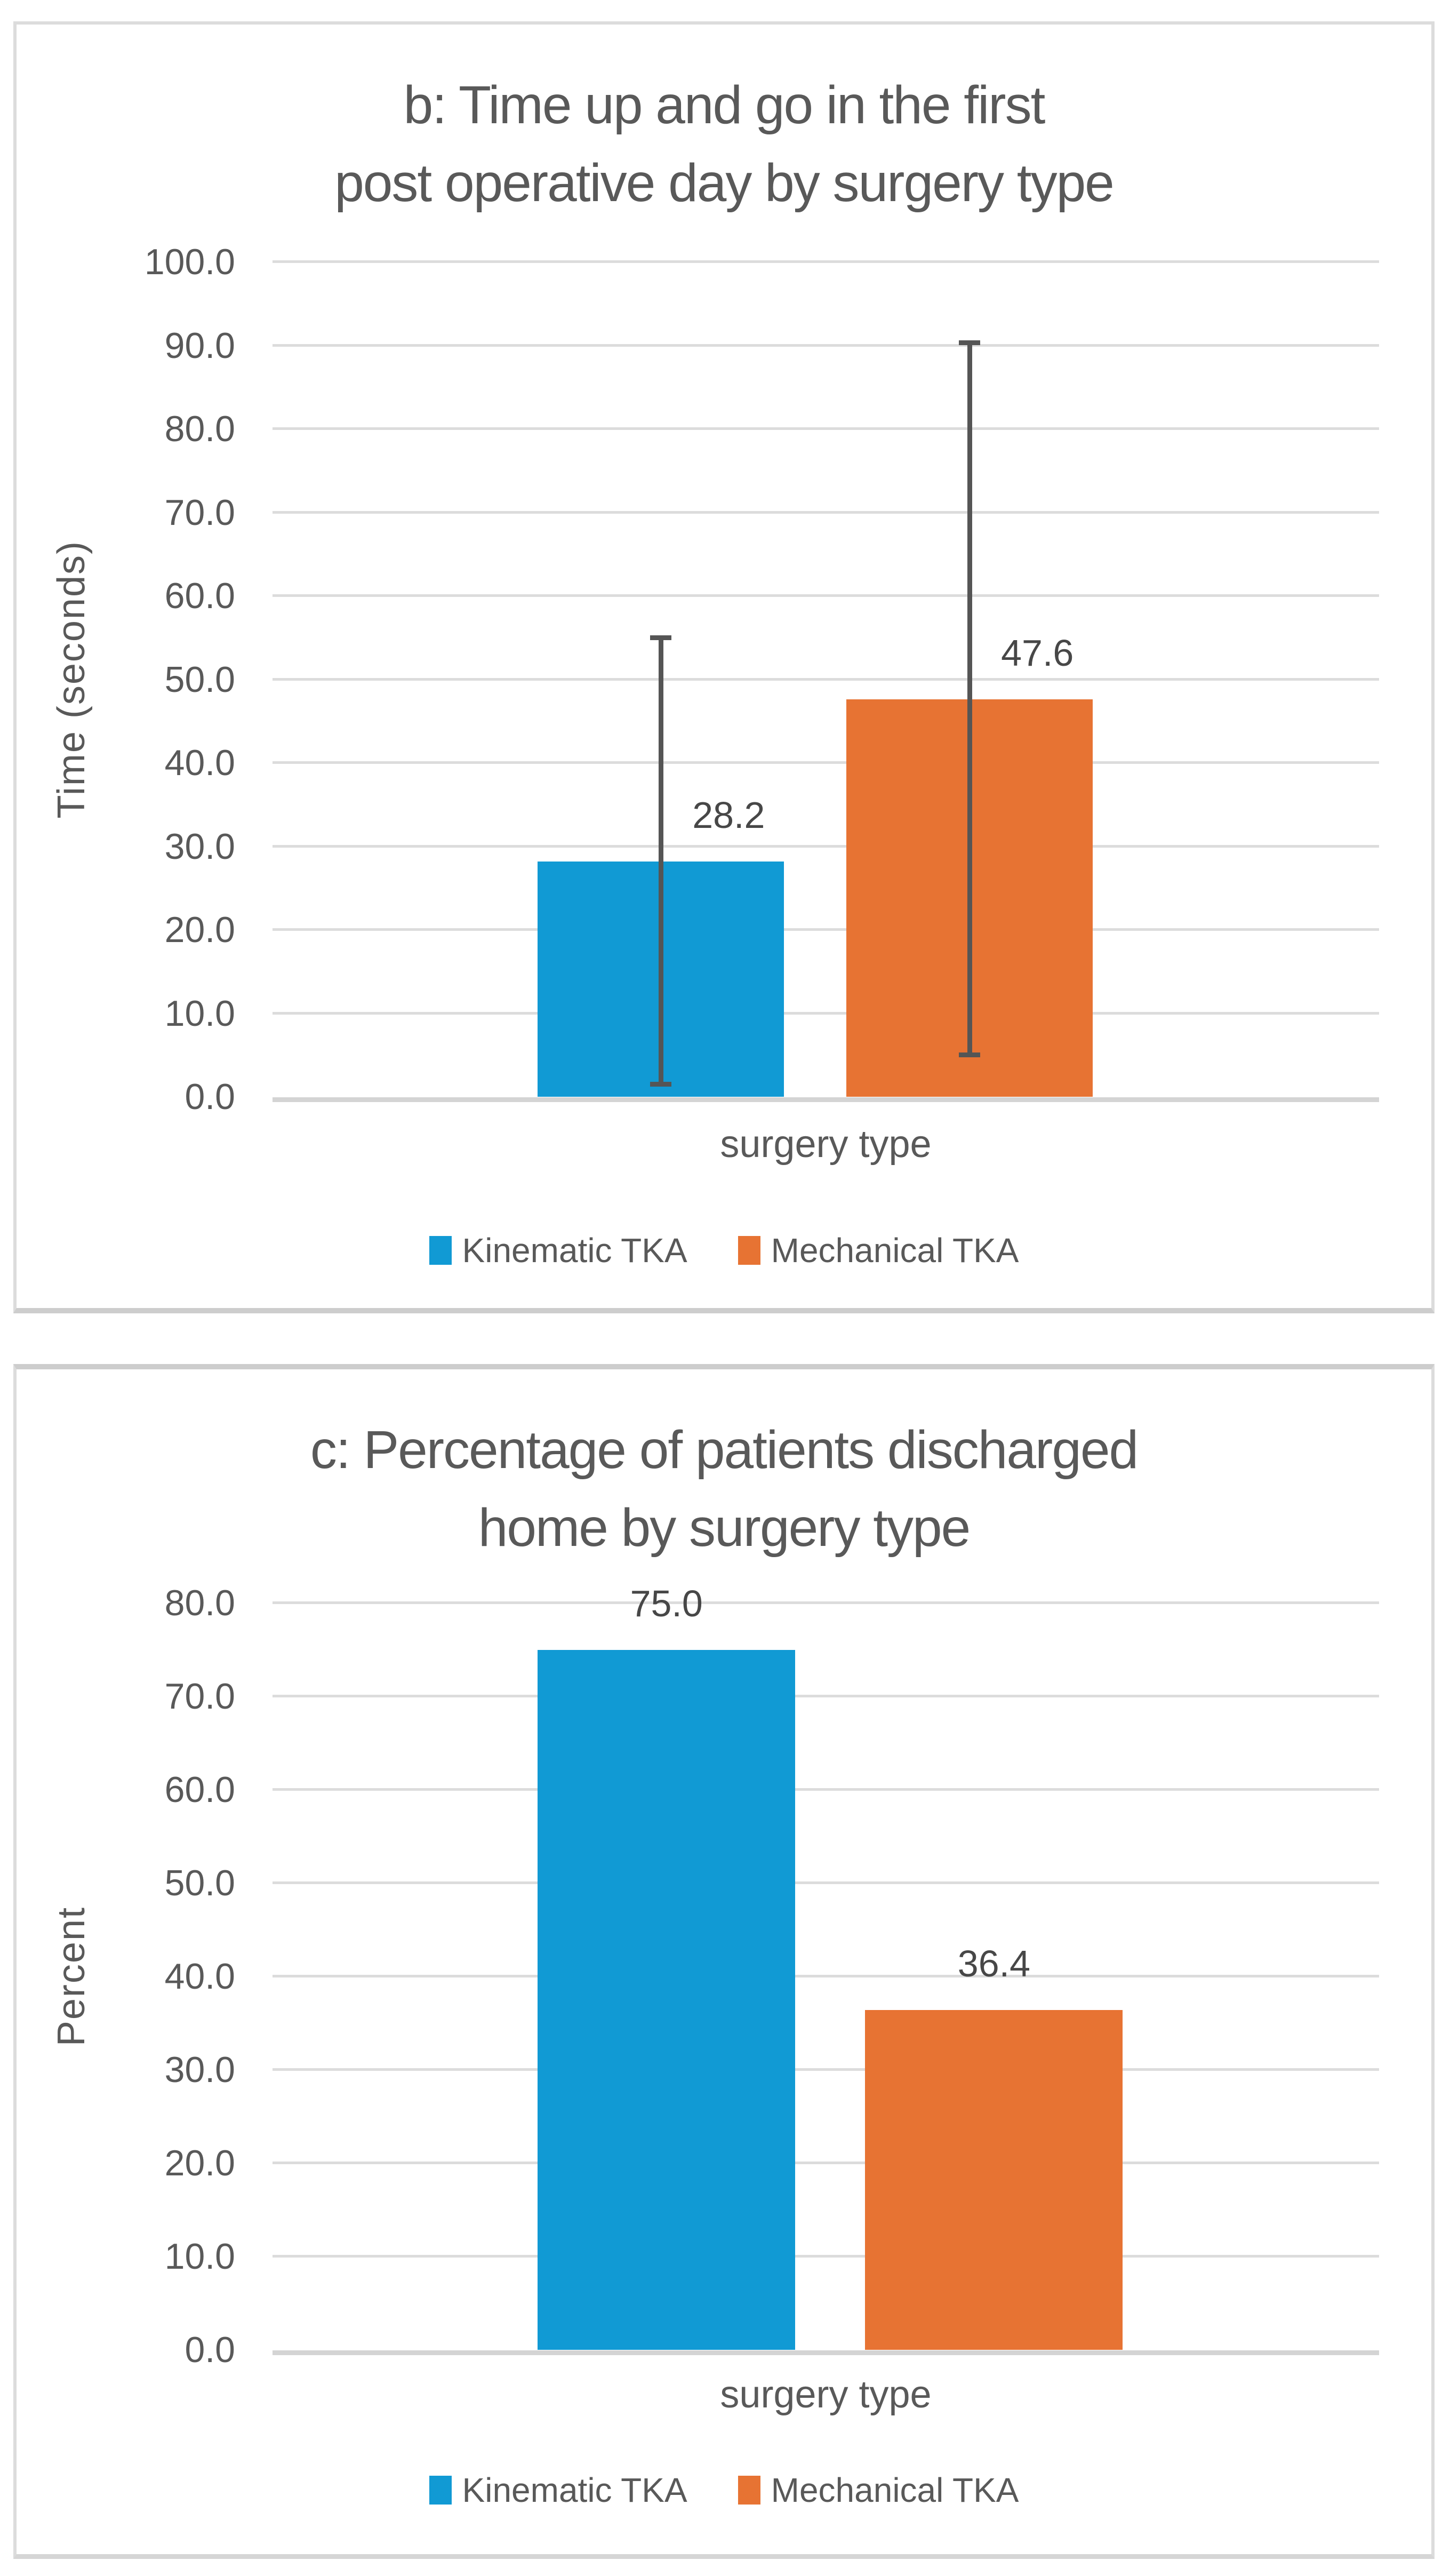 This screenshot has width=1450, height=2576. Describe the element at coordinates (1037, 653) in the screenshot. I see `data-label: 47.6` at that location.